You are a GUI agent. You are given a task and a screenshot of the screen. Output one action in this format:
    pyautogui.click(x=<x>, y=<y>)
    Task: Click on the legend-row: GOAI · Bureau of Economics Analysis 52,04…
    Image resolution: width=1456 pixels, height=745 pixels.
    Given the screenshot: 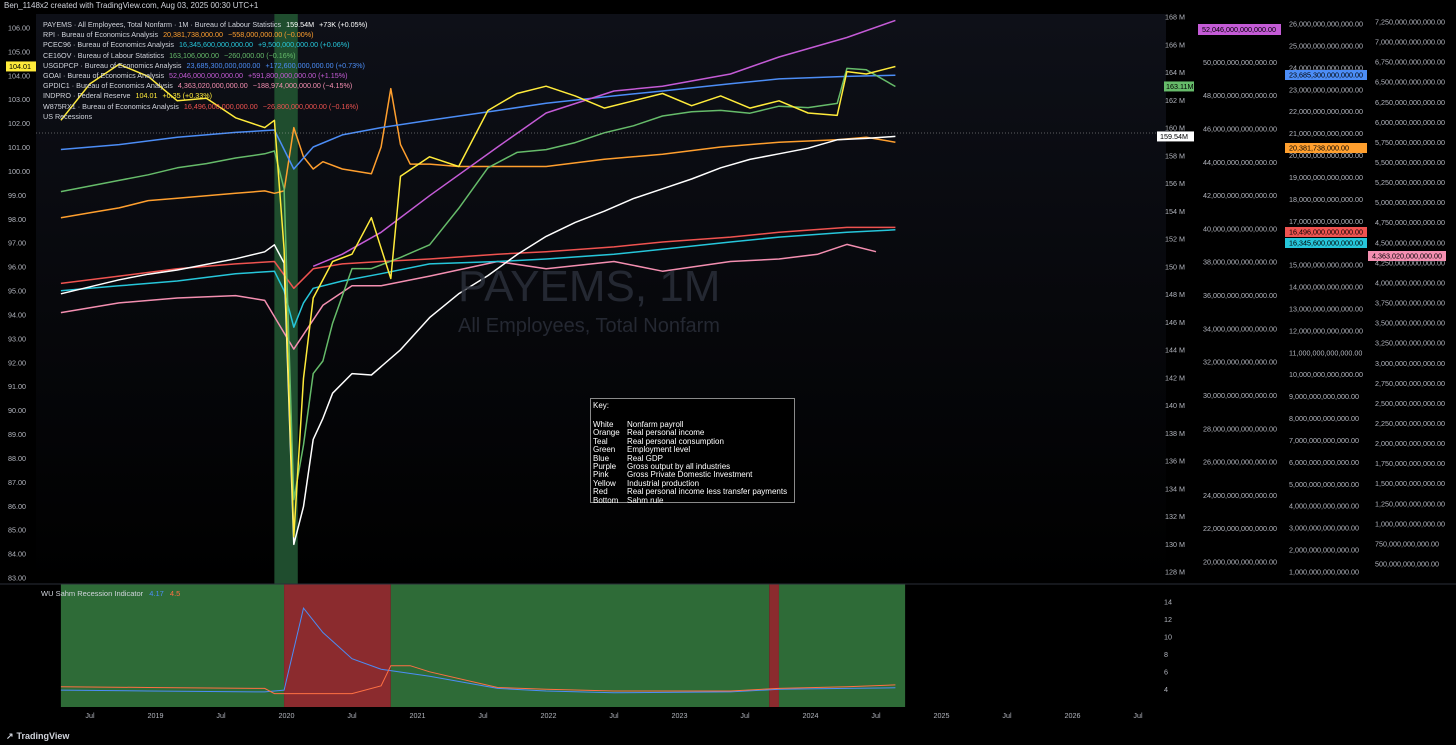 What is the action you would take?
    pyautogui.click(x=205, y=76)
    